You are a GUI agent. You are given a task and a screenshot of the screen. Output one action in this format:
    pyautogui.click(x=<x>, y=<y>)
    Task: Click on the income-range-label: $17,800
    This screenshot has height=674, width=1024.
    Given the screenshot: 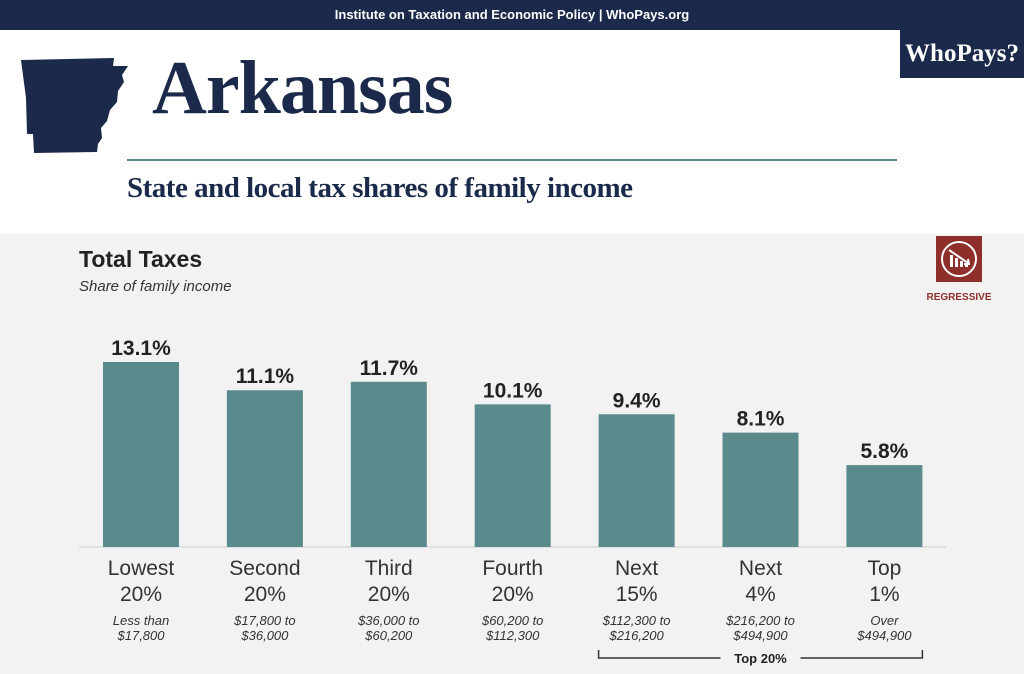 What is the action you would take?
    pyautogui.click(x=141, y=635)
    